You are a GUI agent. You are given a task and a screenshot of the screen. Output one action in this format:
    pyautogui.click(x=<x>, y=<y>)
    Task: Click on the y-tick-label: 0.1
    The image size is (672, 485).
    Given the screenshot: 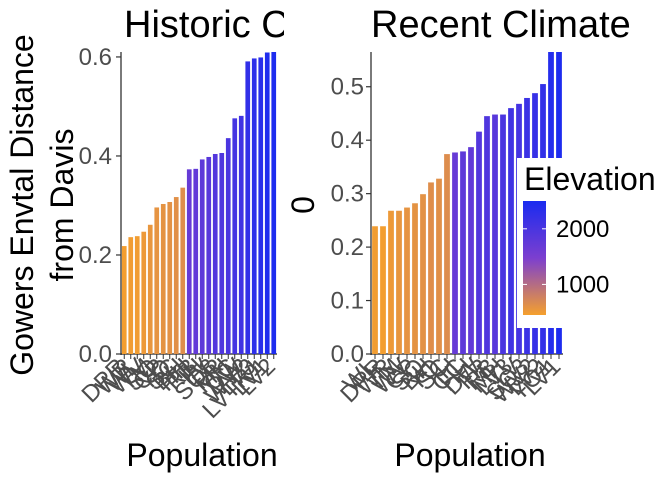 What is the action you would take?
    pyautogui.click(x=347, y=301)
    